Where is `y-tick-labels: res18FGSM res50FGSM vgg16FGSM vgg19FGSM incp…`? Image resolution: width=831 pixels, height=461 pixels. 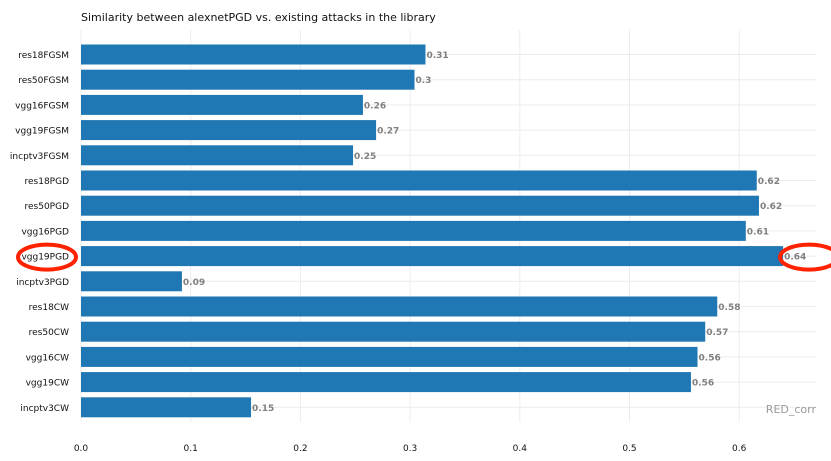 y-tick-labels: res18FGSM res50FGSM vgg16FGSM vgg19FGSM incp… is located at coordinates (39, 232).